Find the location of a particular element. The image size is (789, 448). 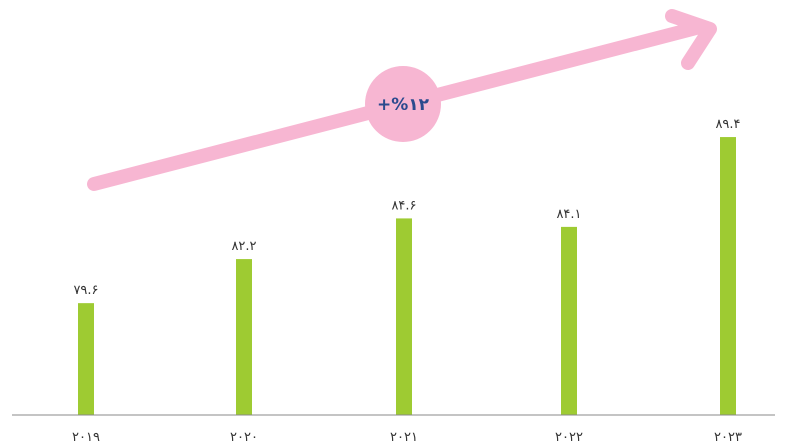

x-tick-label-4: ۲۰۲۲ is located at coordinates (569, 437).